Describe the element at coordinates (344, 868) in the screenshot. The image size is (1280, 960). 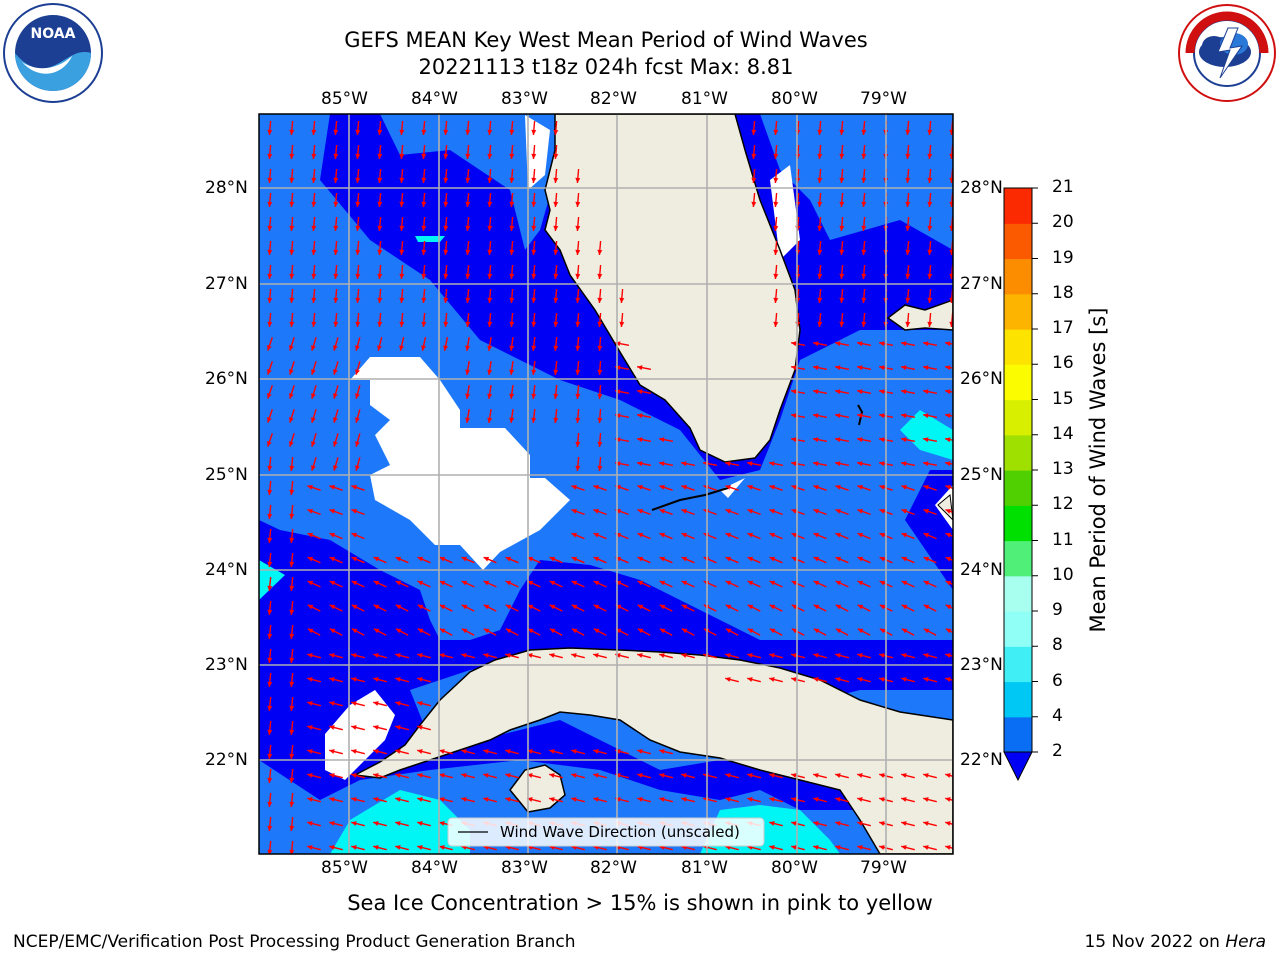
I see `lon-label-bottom: 85°W` at that location.